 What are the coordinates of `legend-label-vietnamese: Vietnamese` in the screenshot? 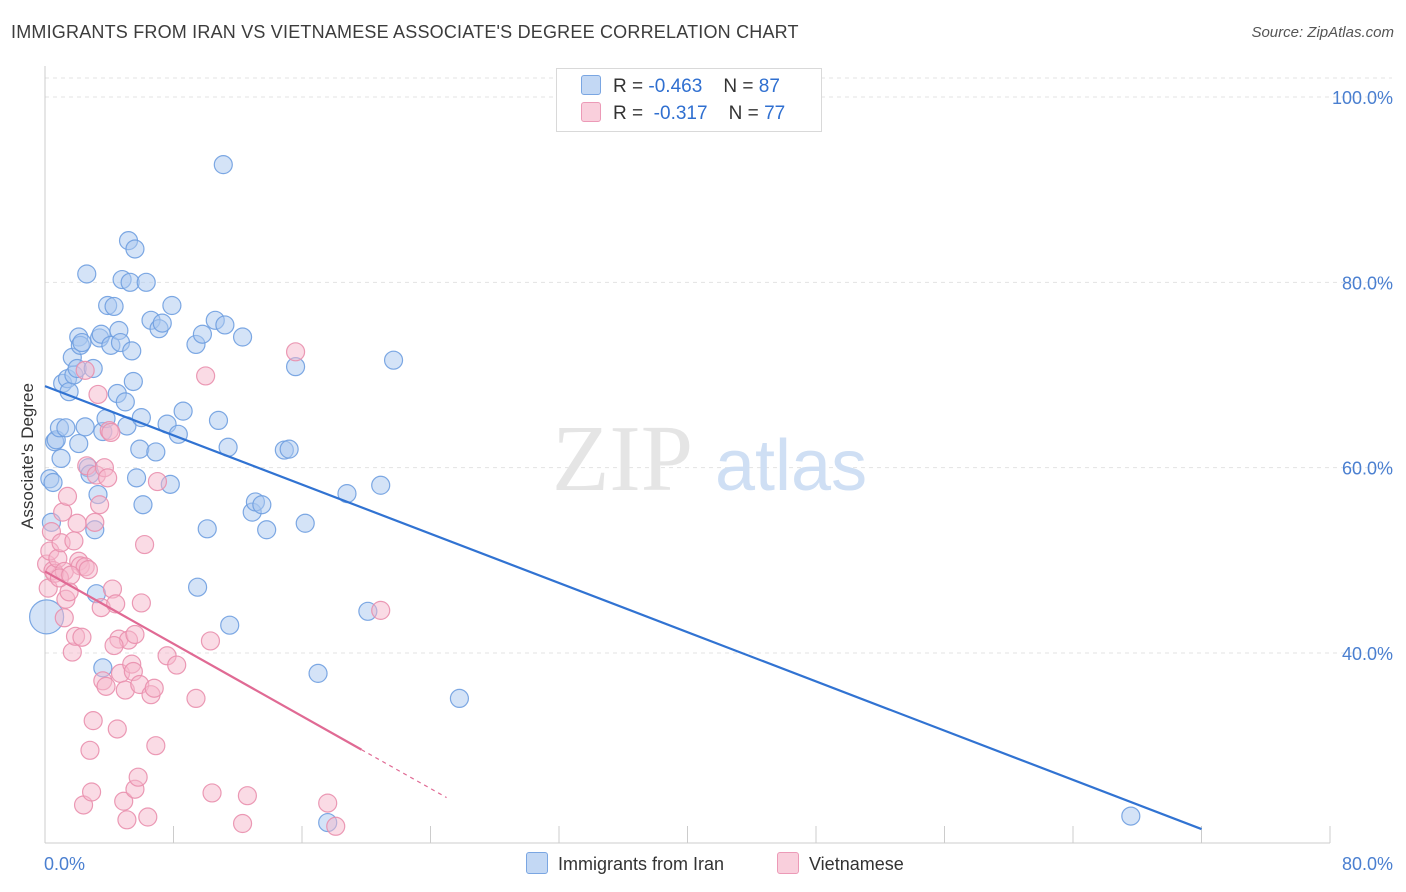 It's located at (856, 864).